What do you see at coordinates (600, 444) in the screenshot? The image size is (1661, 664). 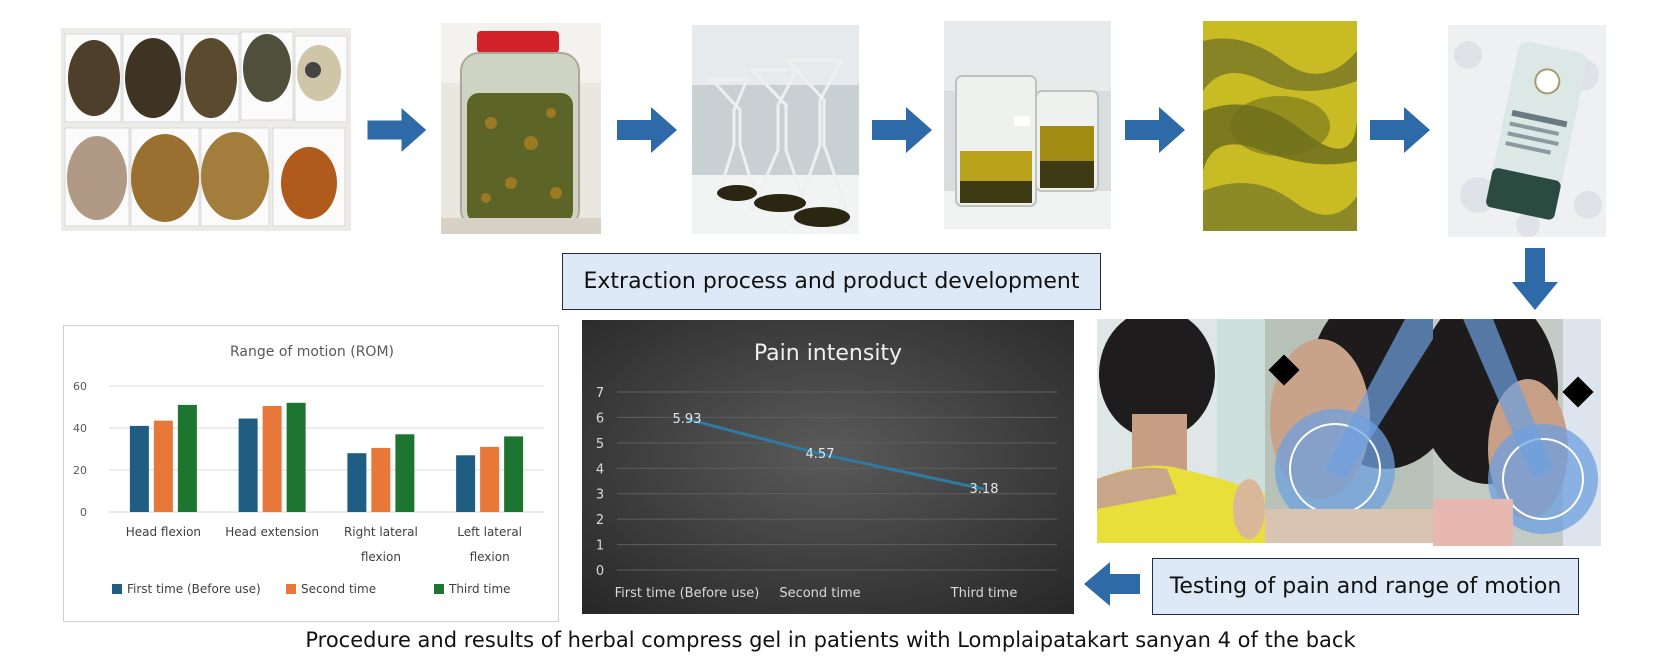 I see `pain-y-tick-label: 5` at bounding box center [600, 444].